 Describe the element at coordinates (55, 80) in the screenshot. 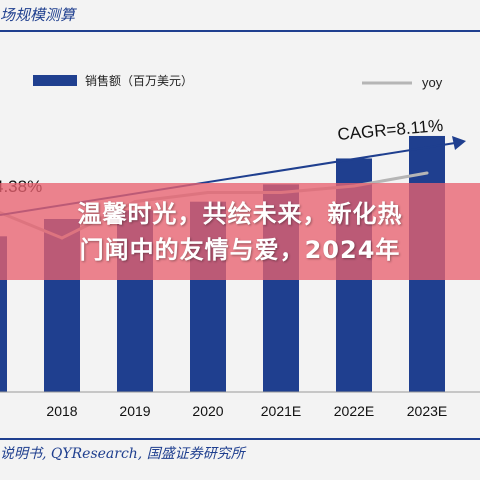

I see `legend-swatch-sales` at that location.